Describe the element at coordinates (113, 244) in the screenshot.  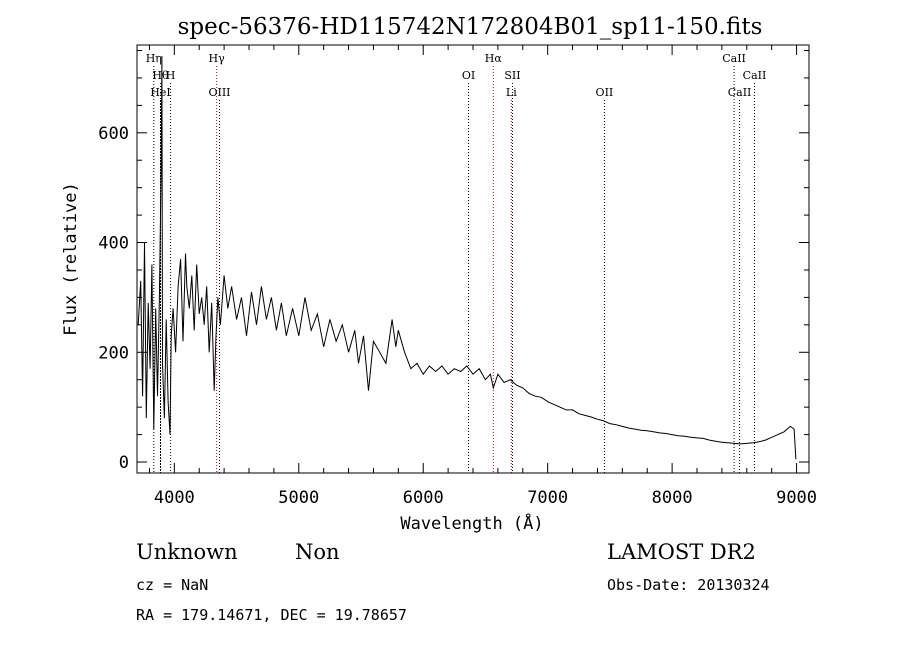
I see `y-tick-label-2: 400` at that location.